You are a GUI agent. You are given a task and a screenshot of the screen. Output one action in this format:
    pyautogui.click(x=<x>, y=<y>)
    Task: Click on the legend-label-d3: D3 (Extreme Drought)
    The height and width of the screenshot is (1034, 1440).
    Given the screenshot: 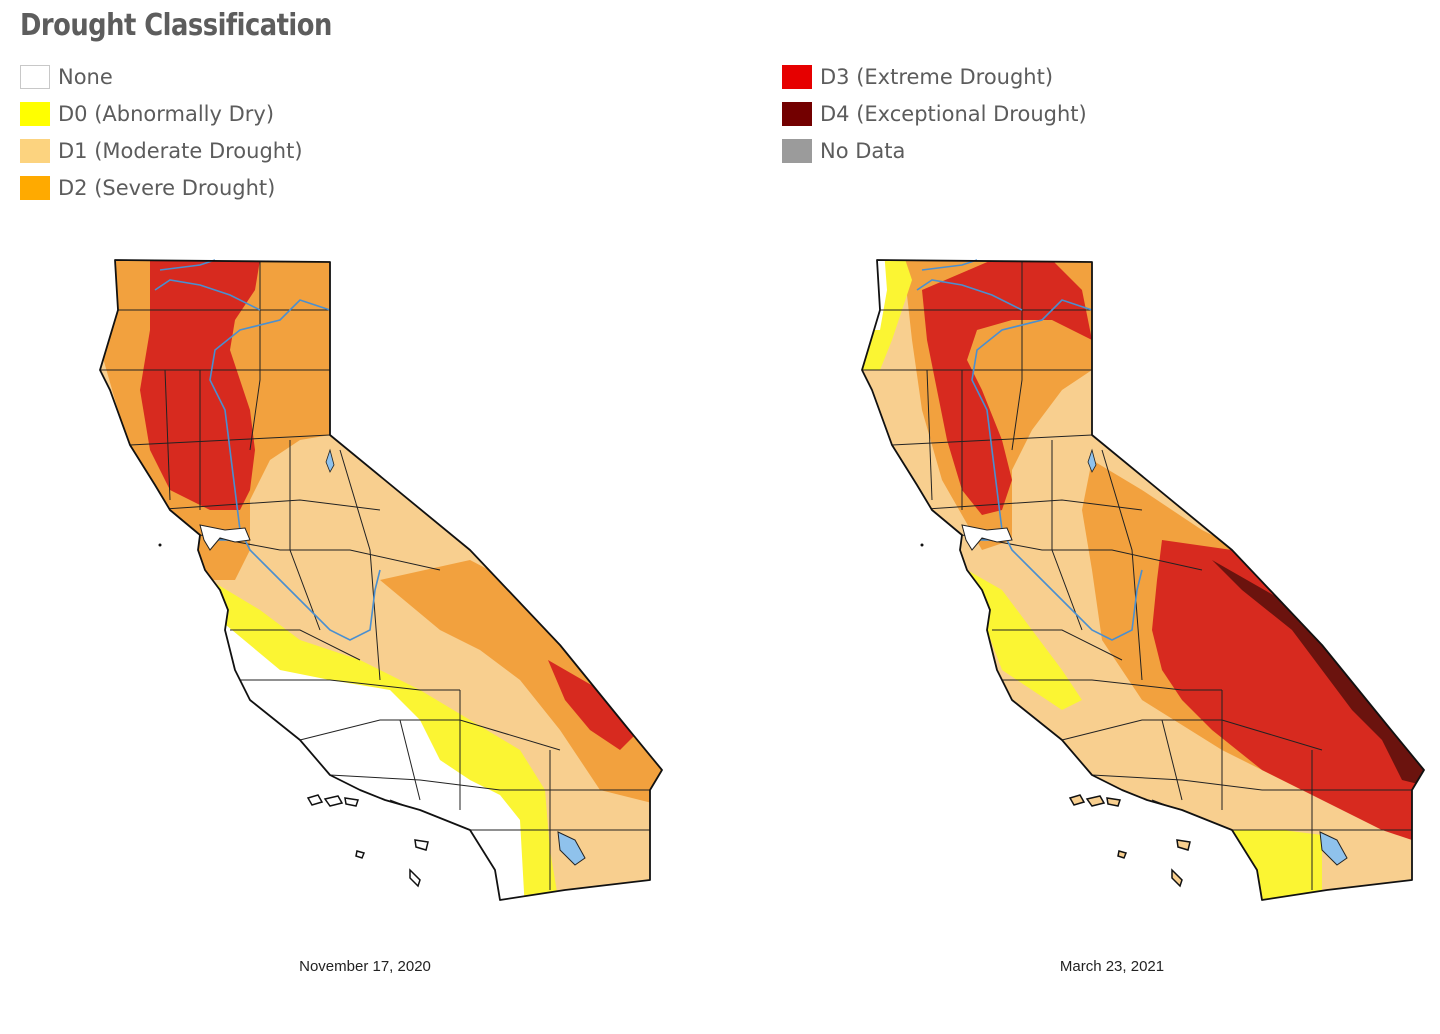 What is the action you would take?
    pyautogui.click(x=937, y=76)
    